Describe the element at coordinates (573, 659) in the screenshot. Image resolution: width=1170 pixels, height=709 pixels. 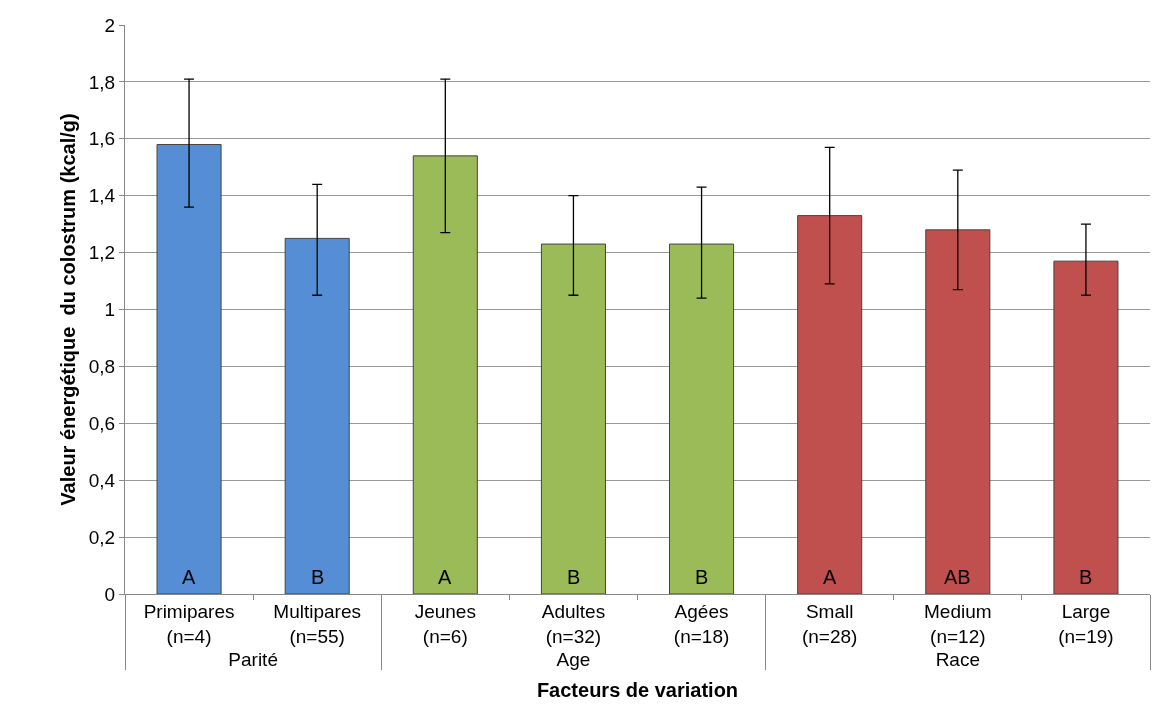
I see `text: Age` at that location.